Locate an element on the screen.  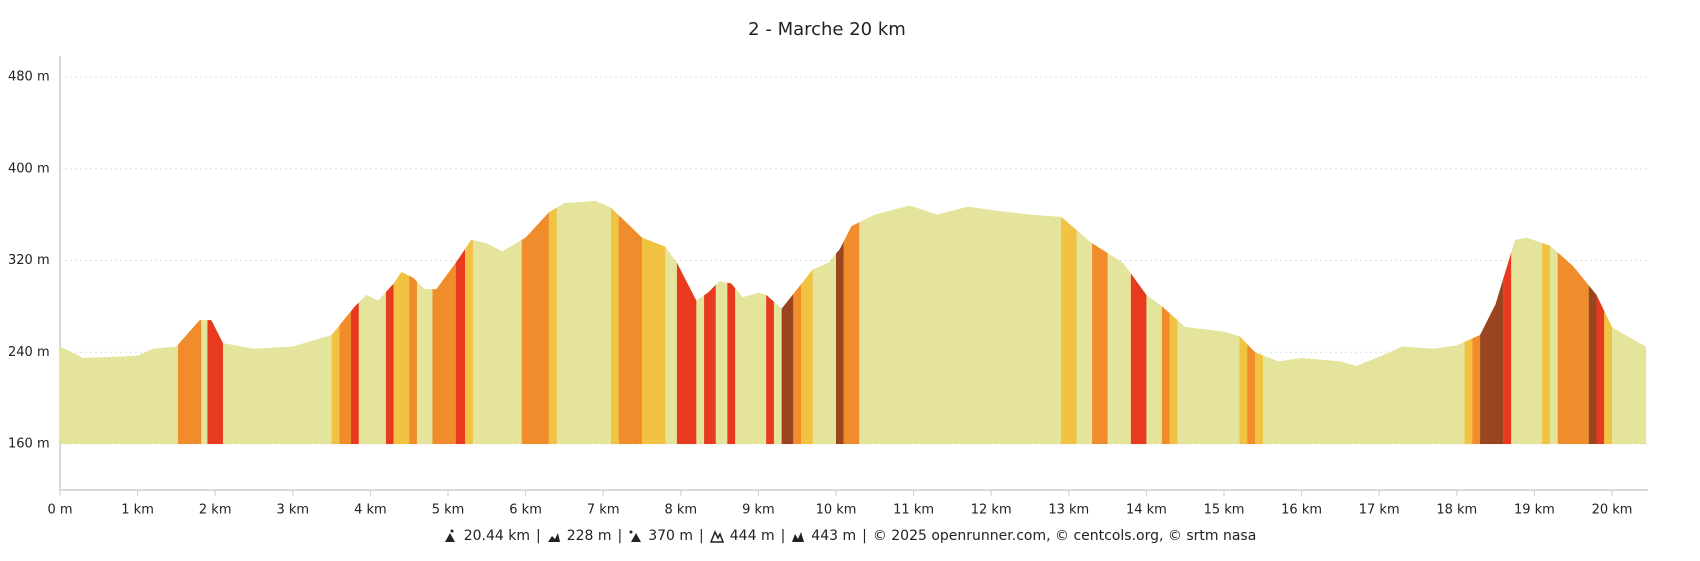
x-tick-label: 10 km is located at coordinates (836, 510).